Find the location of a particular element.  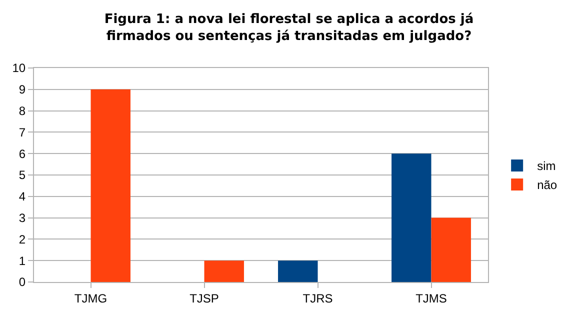

y-tick-label: 10 is located at coordinates (19, 68).